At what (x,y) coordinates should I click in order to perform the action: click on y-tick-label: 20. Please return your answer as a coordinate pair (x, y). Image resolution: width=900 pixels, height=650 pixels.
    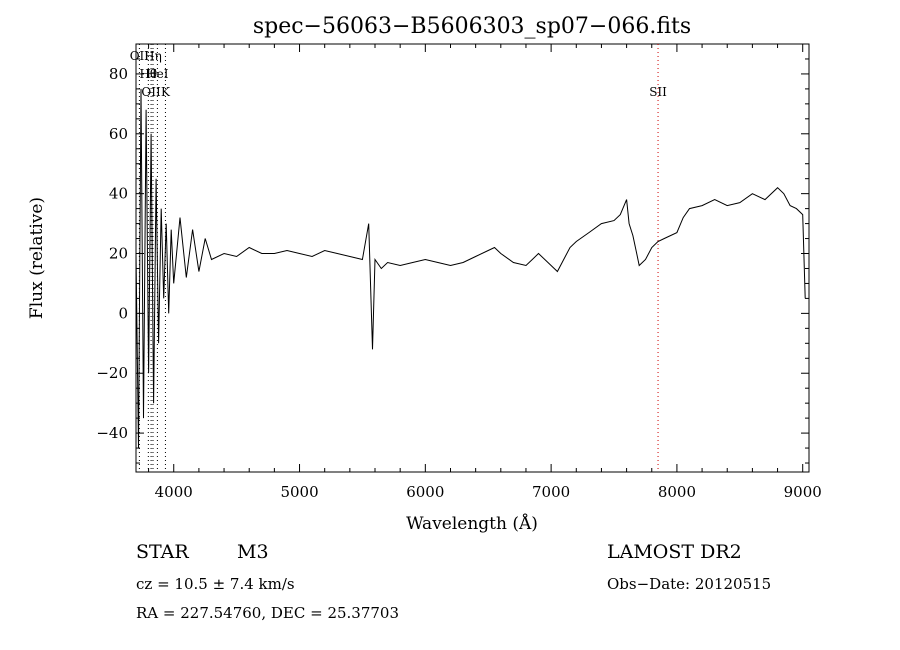
    Looking at the image, I should click on (118, 254).